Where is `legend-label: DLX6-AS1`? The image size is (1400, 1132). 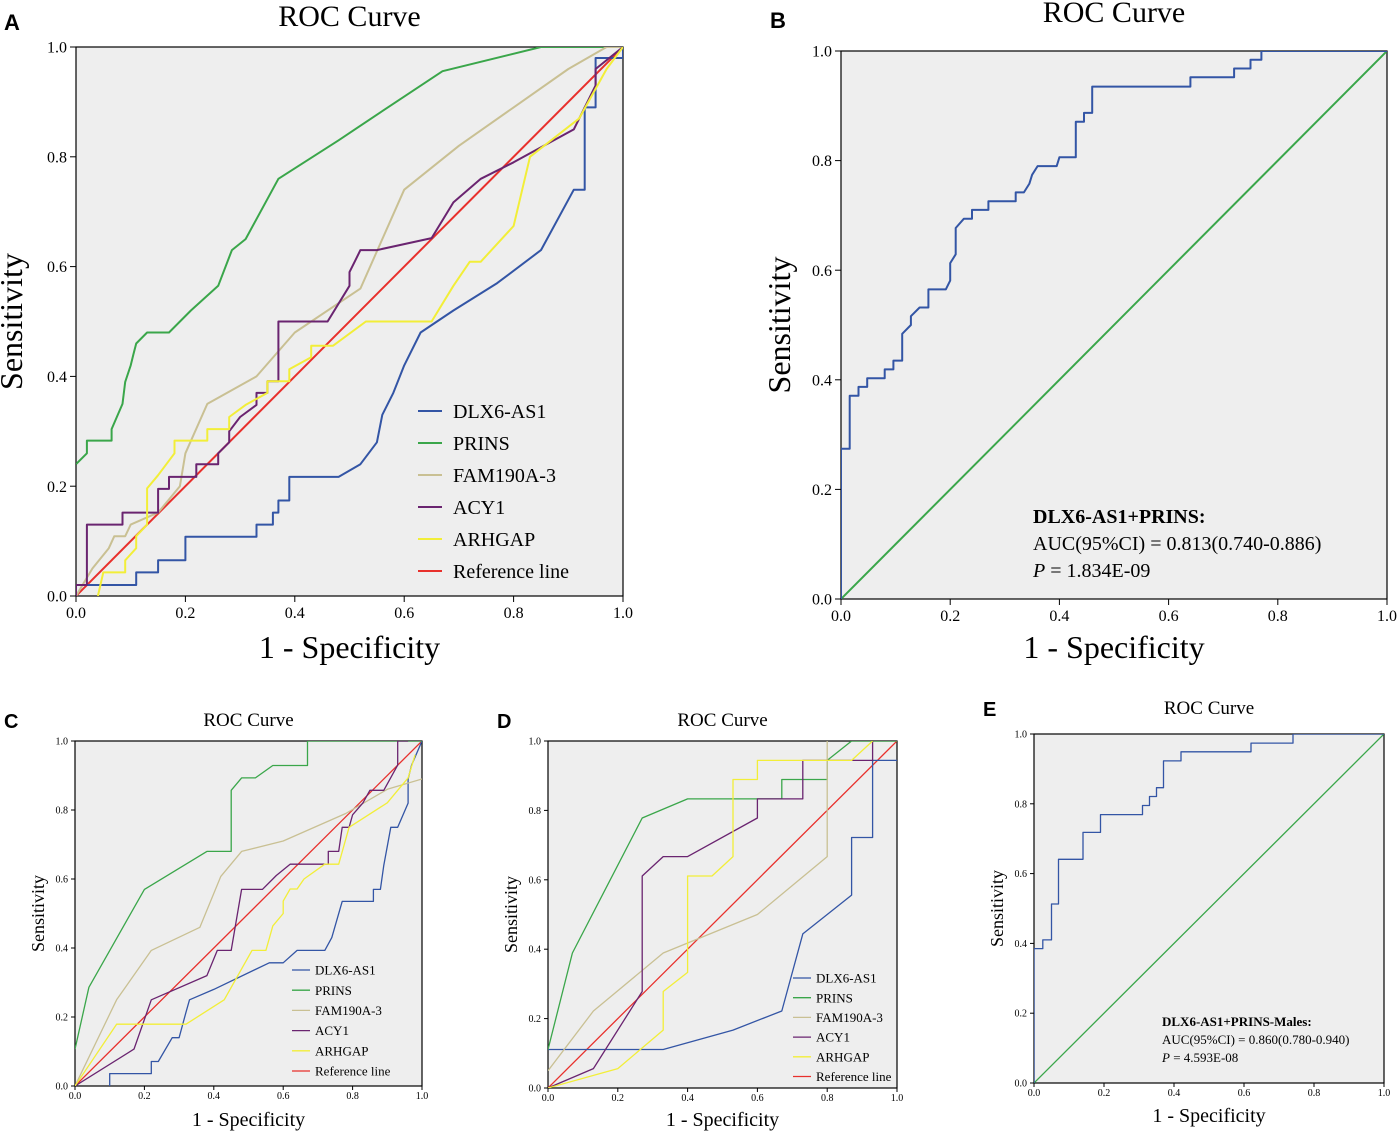 legend-label: DLX6-AS1 is located at coordinates (499, 412).